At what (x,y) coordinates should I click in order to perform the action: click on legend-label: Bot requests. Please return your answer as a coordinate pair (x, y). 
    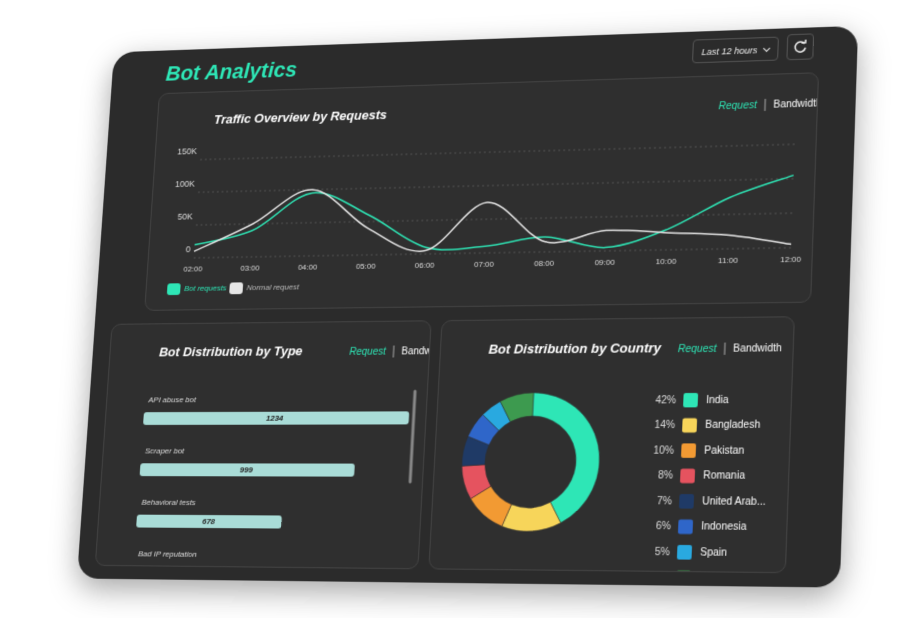
    Looking at the image, I should click on (205, 288).